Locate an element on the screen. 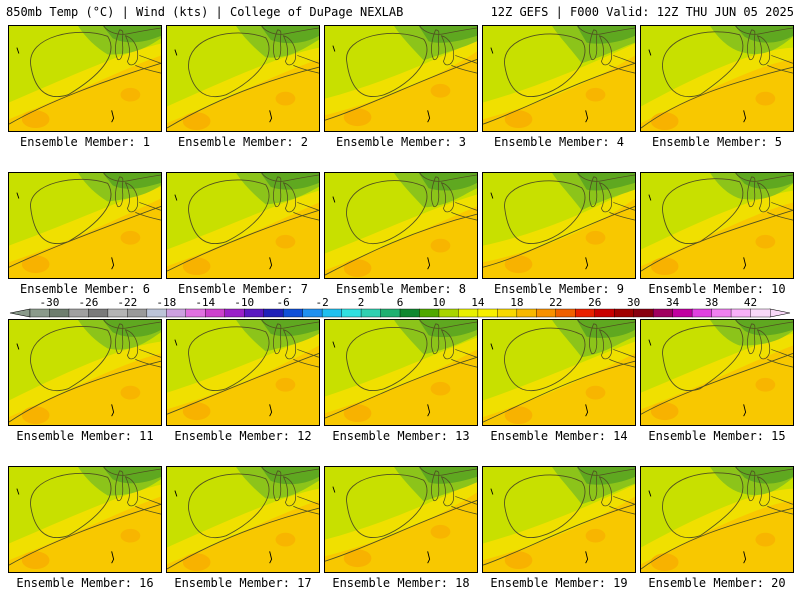 Image resolution: width=800 pixels, height=600 pixels. ensemble-member-label: Ensemble Member: 12 is located at coordinates (243, 436).